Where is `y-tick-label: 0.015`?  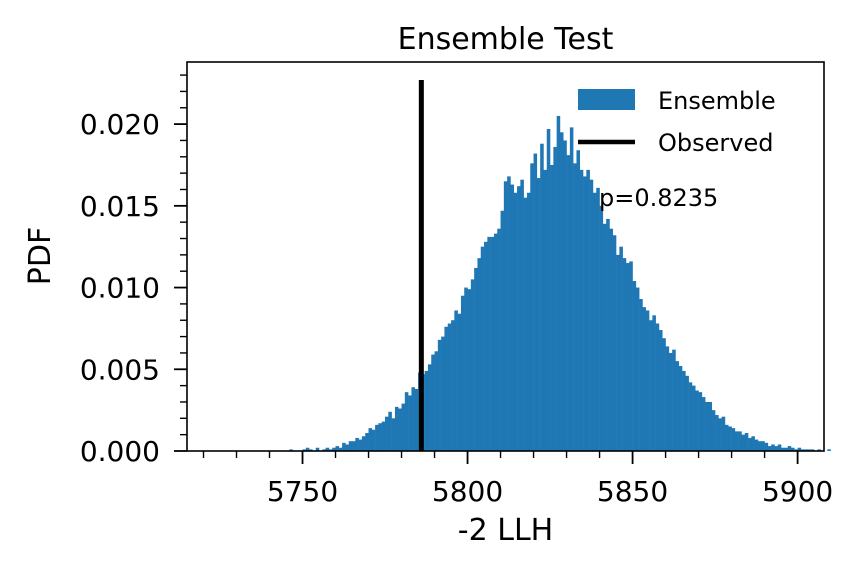
y-tick-label: 0.015 is located at coordinates (120, 206).